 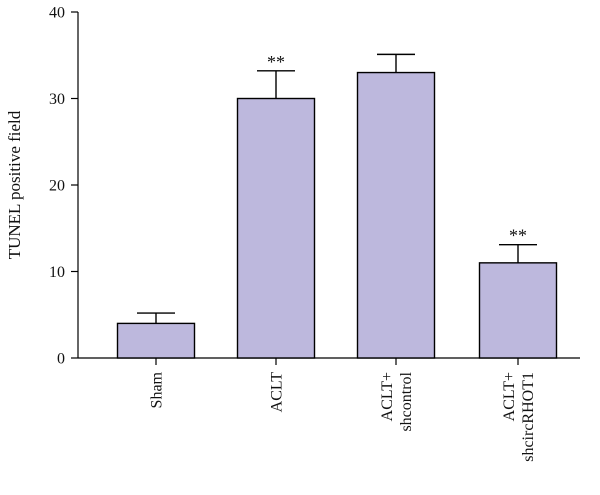 What do you see at coordinates (14, 184) in the screenshot?
I see `y-axis-label: TUNEL positive field` at bounding box center [14, 184].